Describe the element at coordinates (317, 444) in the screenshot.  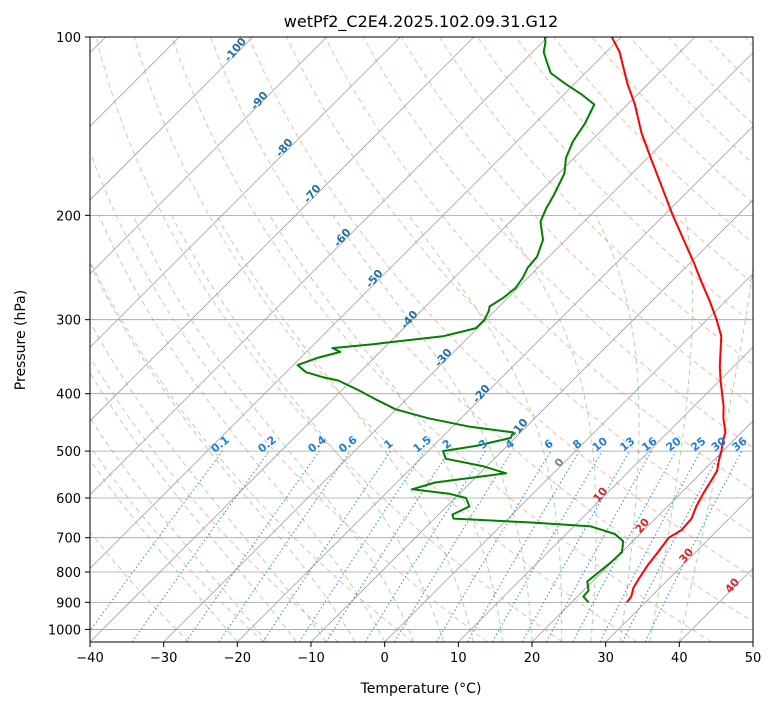
I see `mixing-ratio-label: 0.4` at that location.